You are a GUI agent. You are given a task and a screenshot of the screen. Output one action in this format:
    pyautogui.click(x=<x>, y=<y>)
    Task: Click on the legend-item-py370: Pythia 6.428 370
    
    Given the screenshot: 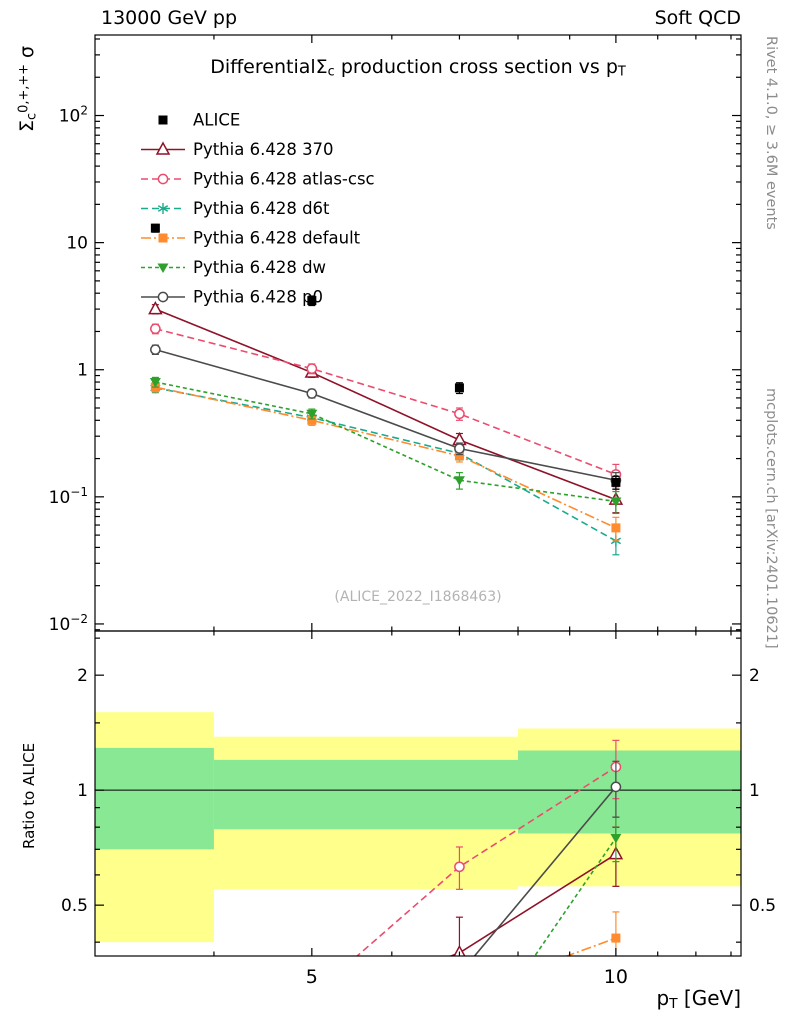 What is the action you would take?
    pyautogui.click(x=237, y=149)
    